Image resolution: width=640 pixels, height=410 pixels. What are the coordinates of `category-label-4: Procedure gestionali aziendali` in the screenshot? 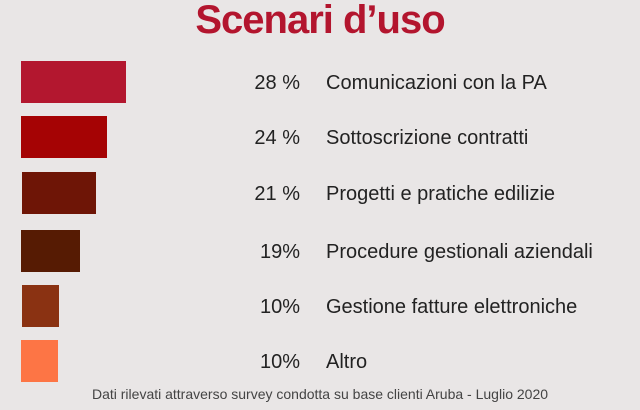 It's located at (459, 252).